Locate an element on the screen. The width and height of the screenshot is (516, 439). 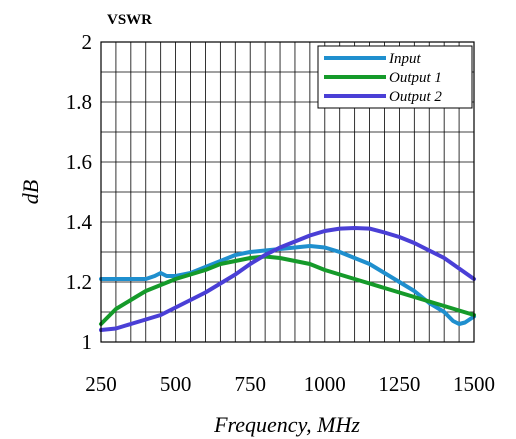
y-tick-label: 1.2 is located at coordinates (79, 282).